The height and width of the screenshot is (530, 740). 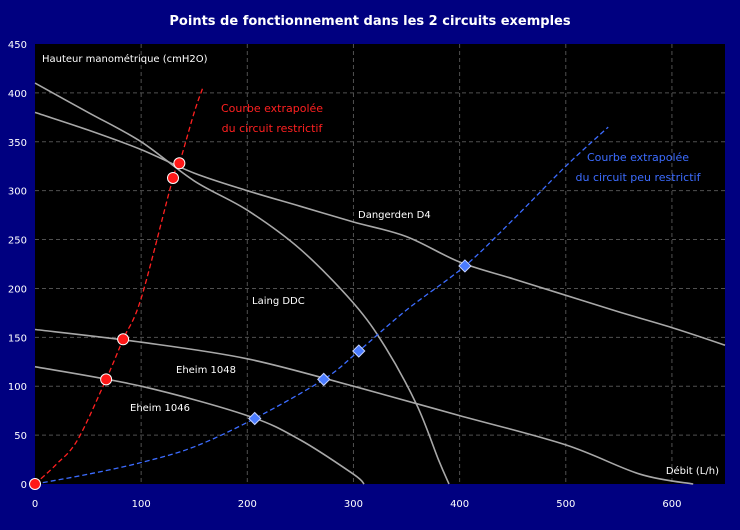 I want to click on y-tick-label: 250, so click(x=17, y=241).